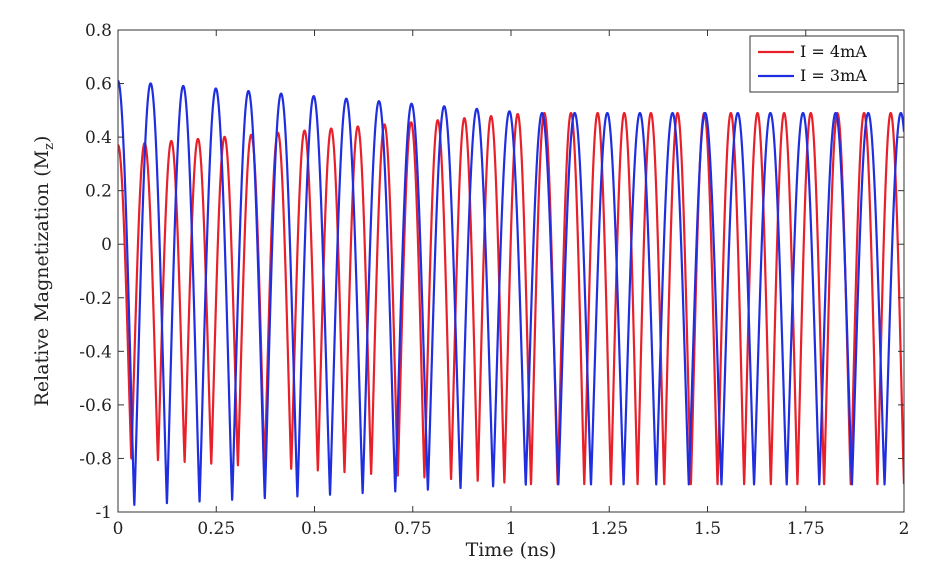 The height and width of the screenshot is (575, 950). Describe the element at coordinates (118, 529) in the screenshot. I see `x-tick-label: 0` at that location.